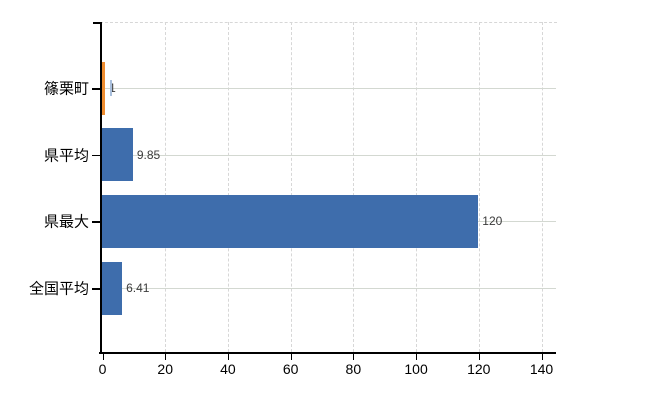 The height and width of the screenshot is (400, 650). What do you see at coordinates (328, 22) in the screenshot?
I see `plot-top-gridline` at bounding box center [328, 22].